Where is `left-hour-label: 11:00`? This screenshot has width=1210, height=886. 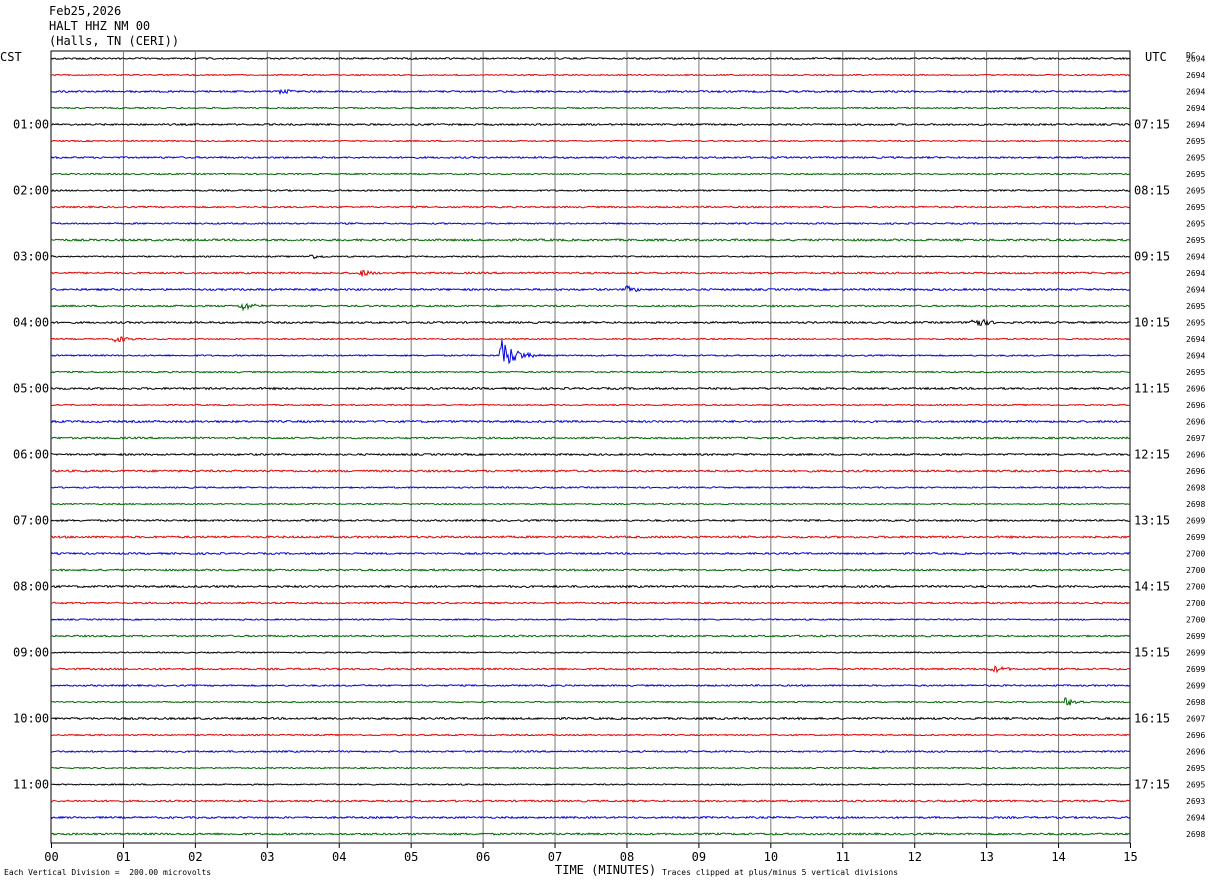 left-hour-label: 11:00 is located at coordinates (31, 785).